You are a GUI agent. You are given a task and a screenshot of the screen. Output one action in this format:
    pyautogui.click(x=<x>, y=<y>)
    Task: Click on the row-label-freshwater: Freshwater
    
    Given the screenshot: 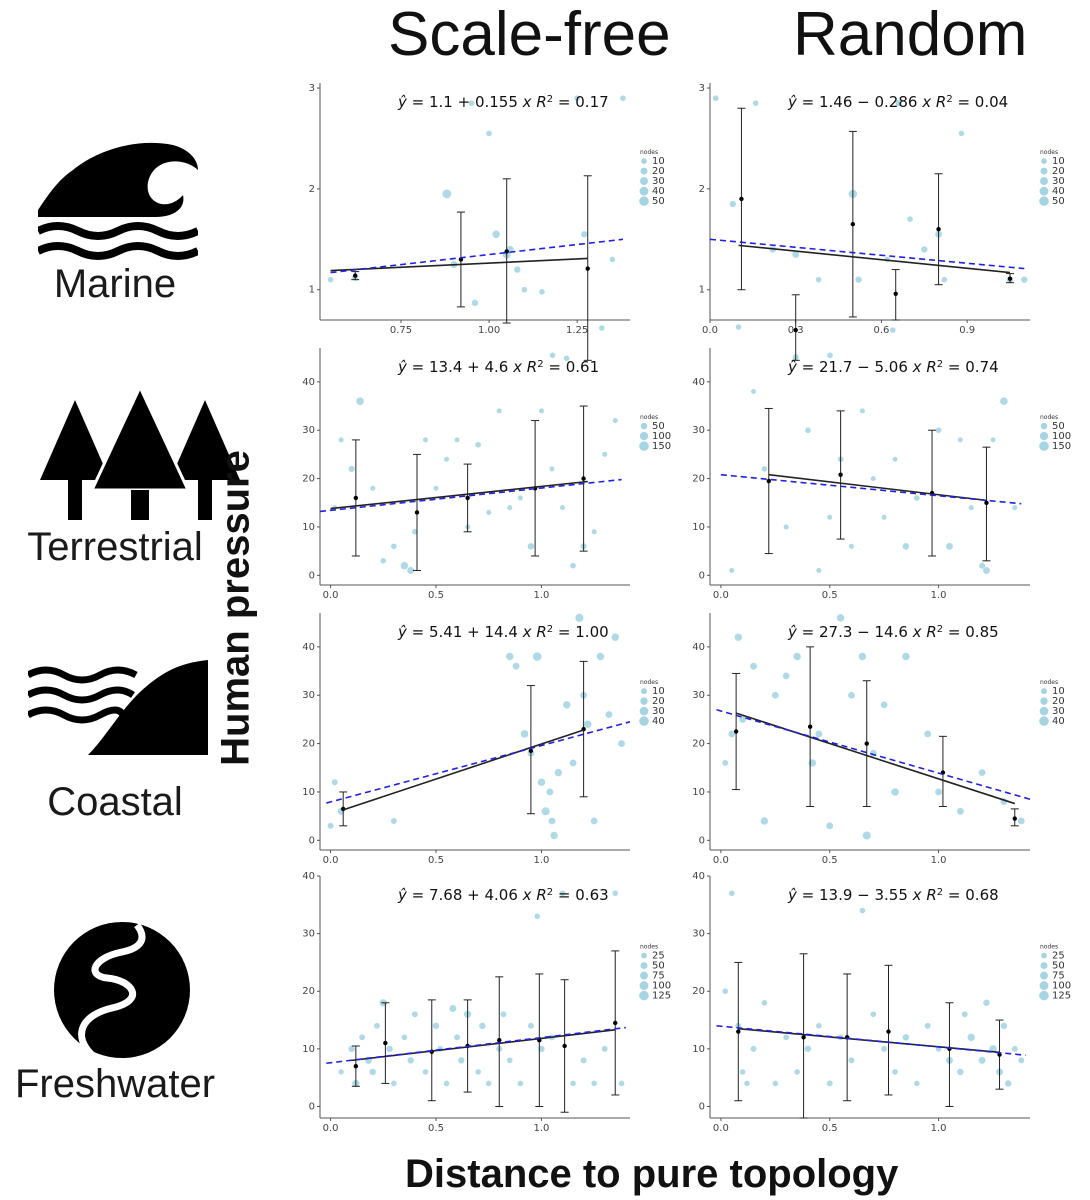 What is the action you would take?
    pyautogui.click(x=115, y=1084)
    